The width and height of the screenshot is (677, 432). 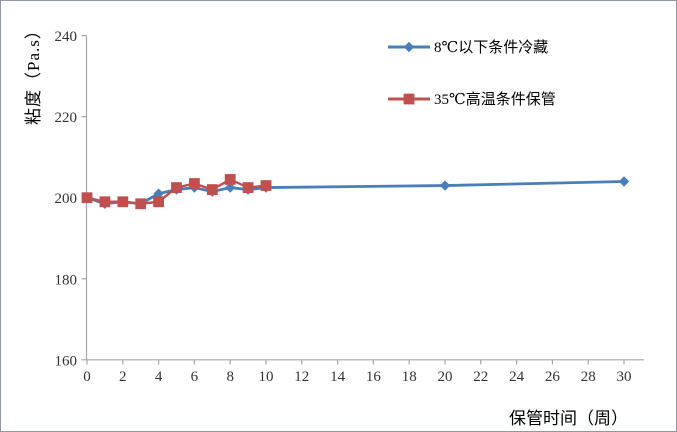 I want to click on y-tick-label: 180, so click(x=66, y=280).